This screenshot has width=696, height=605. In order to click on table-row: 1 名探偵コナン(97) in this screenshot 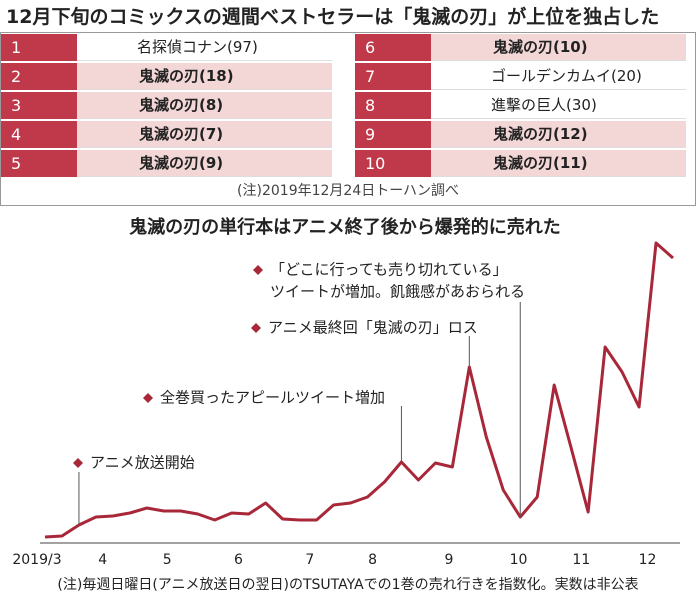, I will do `click(166, 47)`.